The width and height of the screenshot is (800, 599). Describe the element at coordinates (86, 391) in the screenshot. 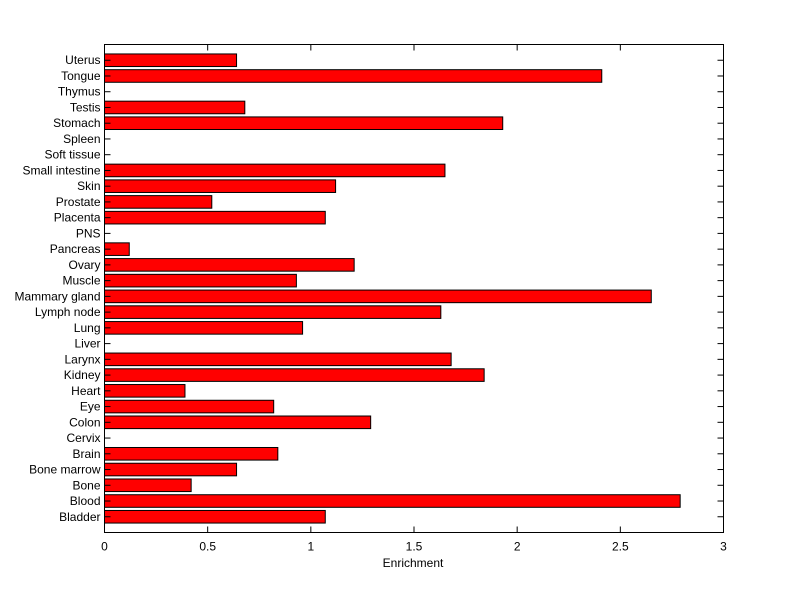

I see `y-tick-label: Heart` at that location.